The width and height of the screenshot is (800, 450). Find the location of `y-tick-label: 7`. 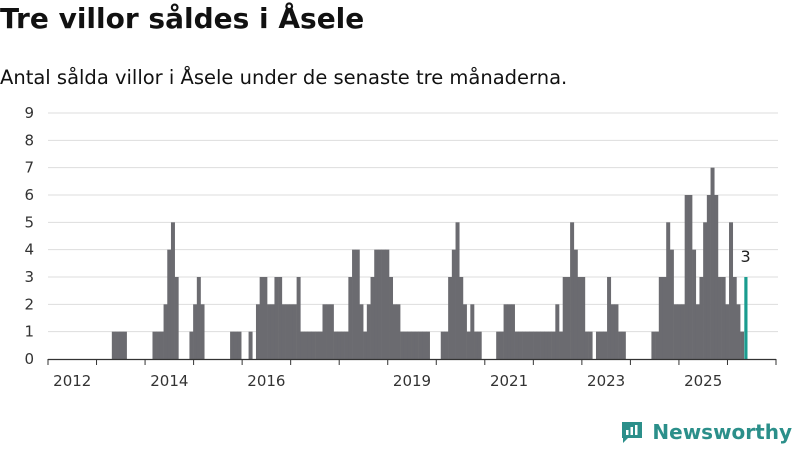

y-tick-label: 7 is located at coordinates (29, 168).